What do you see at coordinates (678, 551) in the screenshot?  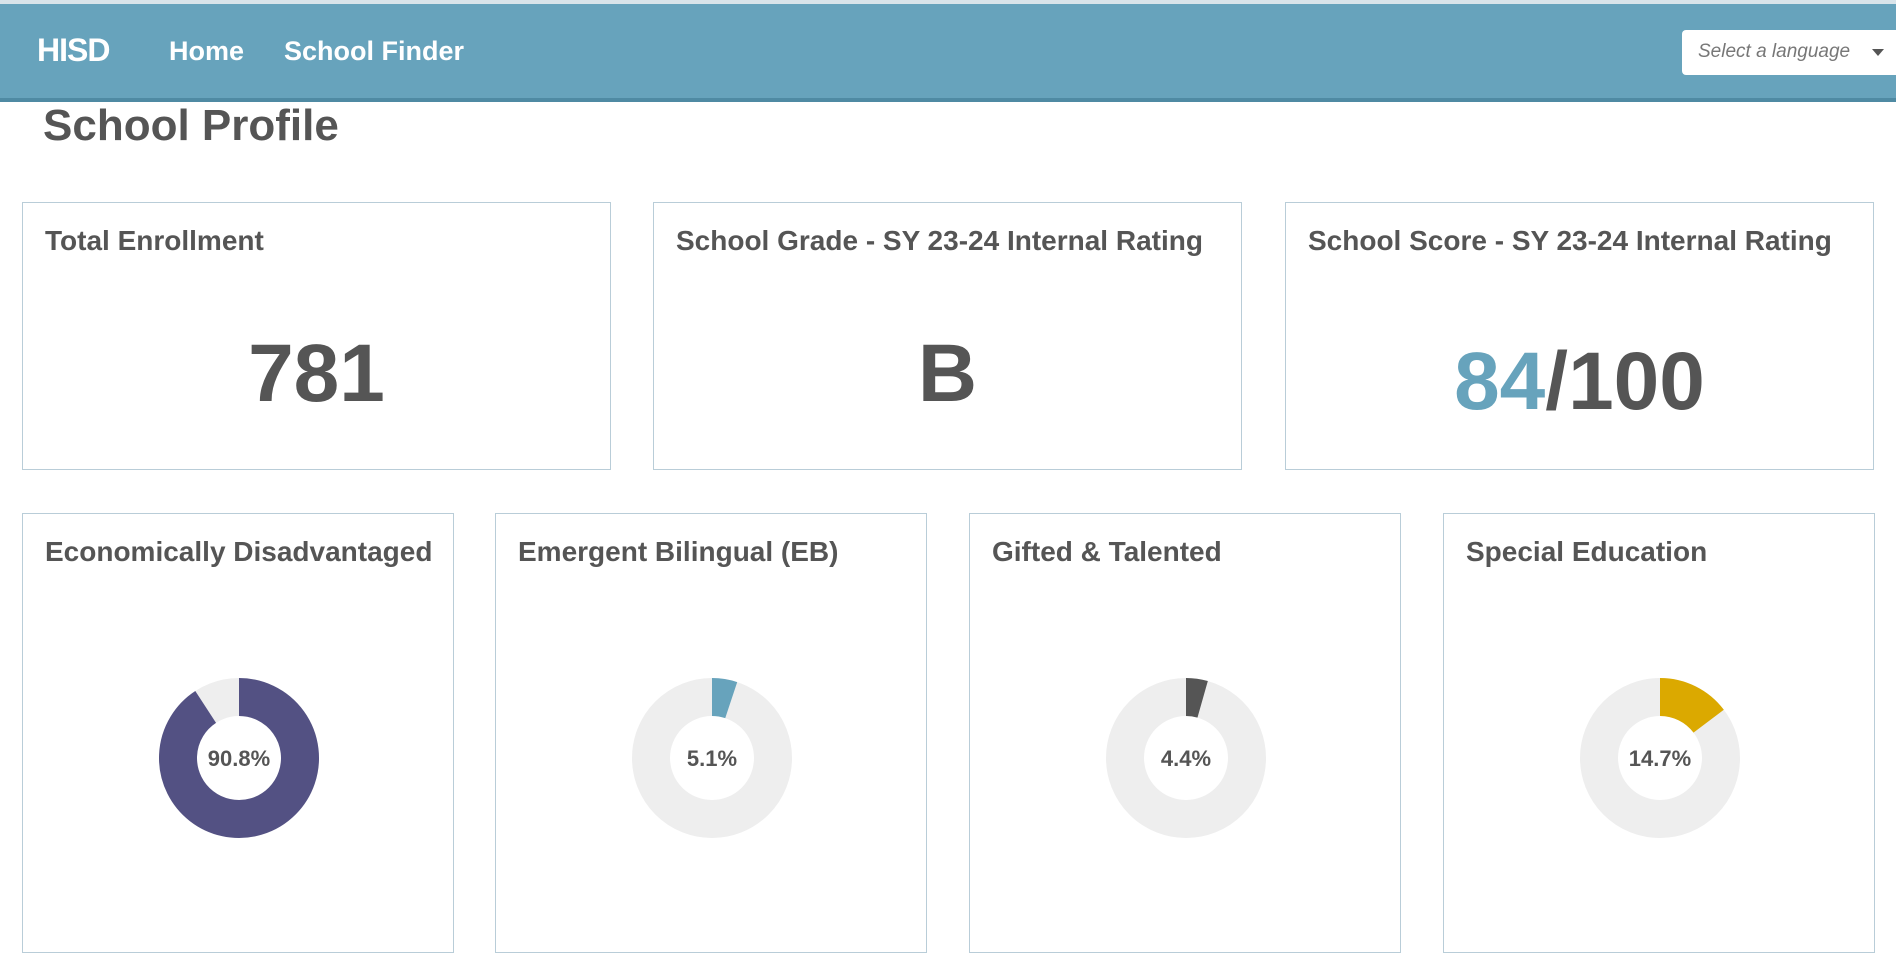 I see `card-title: Emergent Bilingual (EB)` at bounding box center [678, 551].